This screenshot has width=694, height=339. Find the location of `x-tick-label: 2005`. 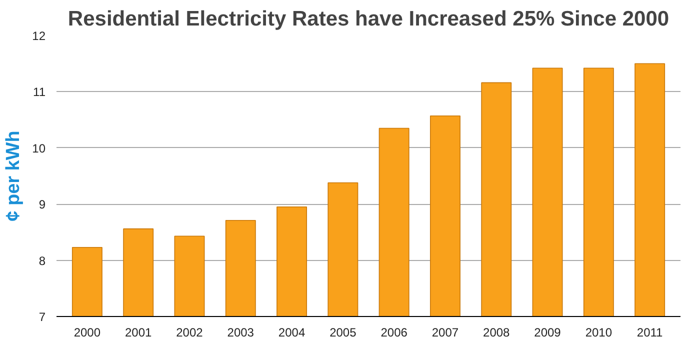

x-tick-label: 2005 is located at coordinates (343, 332).